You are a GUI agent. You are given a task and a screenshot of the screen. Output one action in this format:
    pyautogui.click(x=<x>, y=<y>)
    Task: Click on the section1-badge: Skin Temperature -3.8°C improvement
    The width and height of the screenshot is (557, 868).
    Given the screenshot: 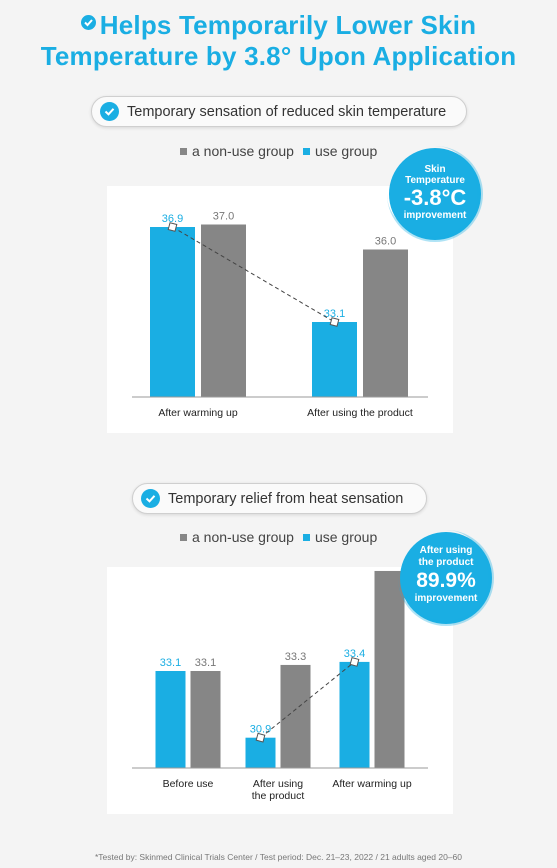 What is the action you would take?
    pyautogui.click(x=435, y=194)
    